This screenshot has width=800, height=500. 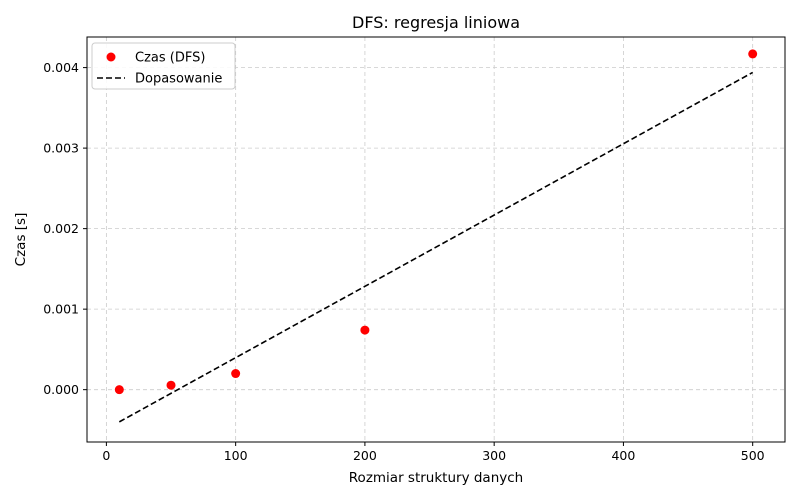 What do you see at coordinates (365, 455) in the screenshot?
I see `x-tick-label: 200` at bounding box center [365, 455].